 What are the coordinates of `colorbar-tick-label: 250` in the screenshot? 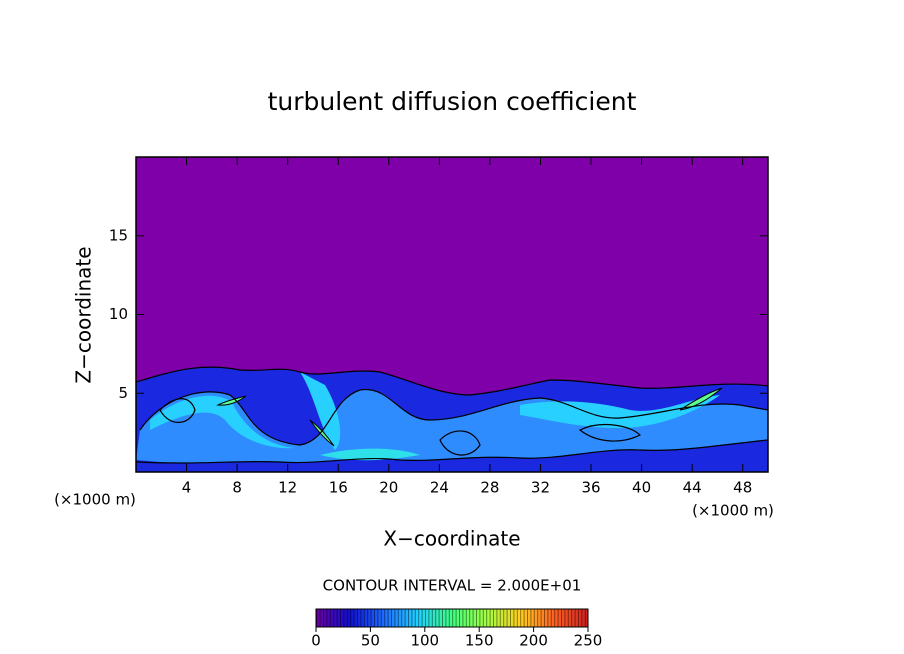 It's located at (588, 641).